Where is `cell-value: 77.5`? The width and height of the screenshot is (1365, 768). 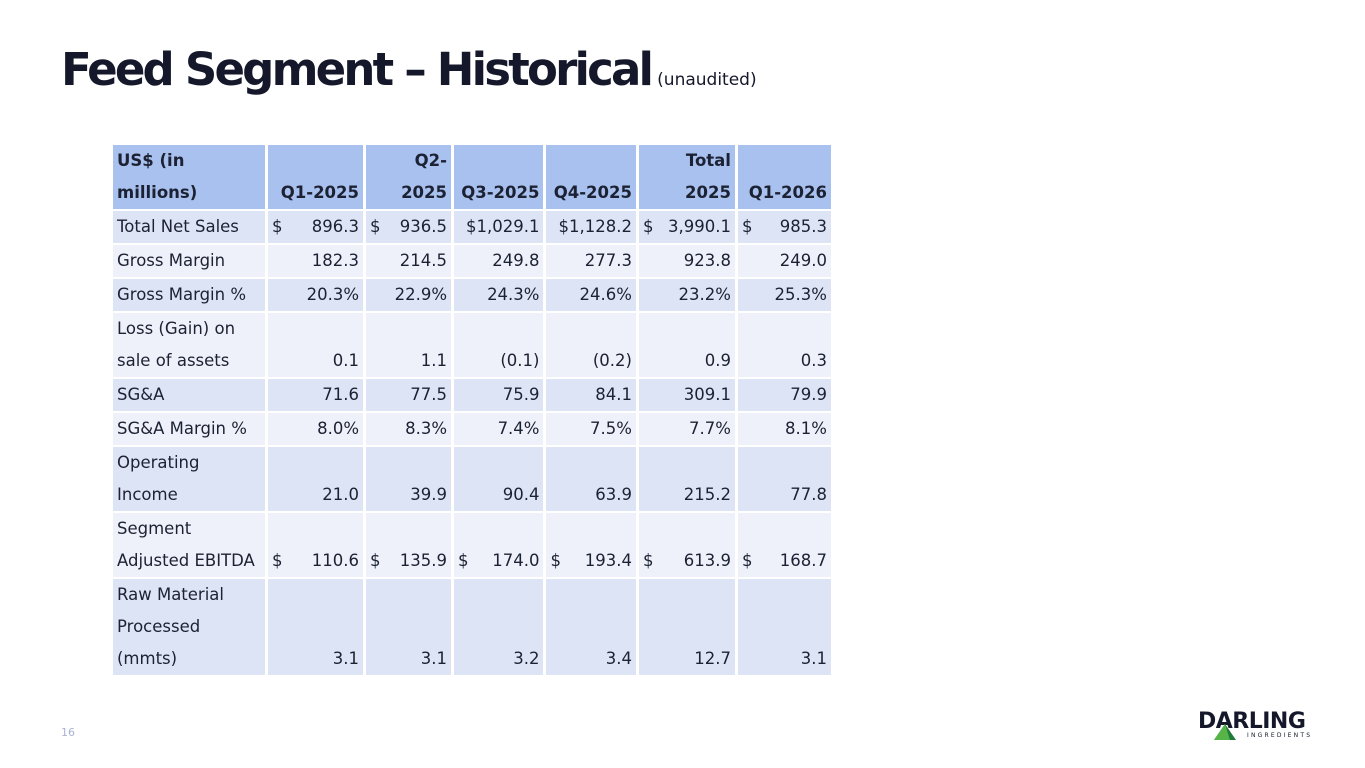
cell-value: 77.5 is located at coordinates (428, 394).